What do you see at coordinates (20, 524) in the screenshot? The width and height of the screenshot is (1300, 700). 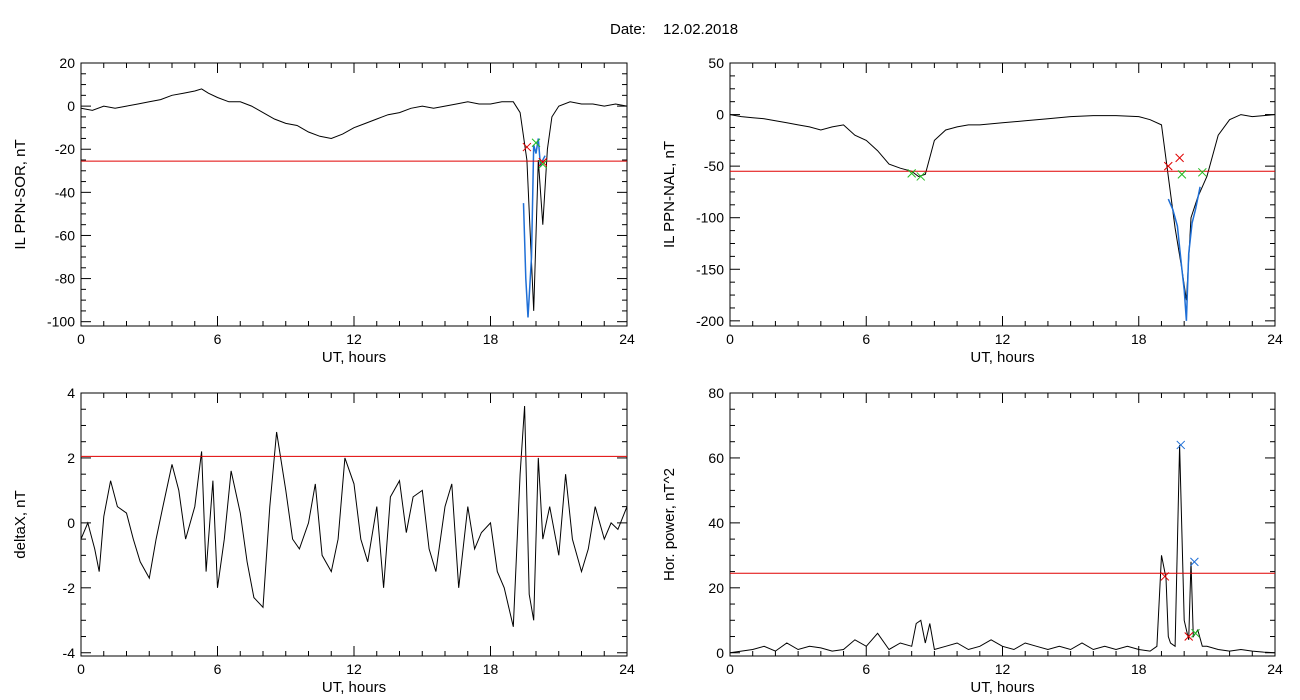 I see `y-axis-label: deltaX, nT` at bounding box center [20, 524].